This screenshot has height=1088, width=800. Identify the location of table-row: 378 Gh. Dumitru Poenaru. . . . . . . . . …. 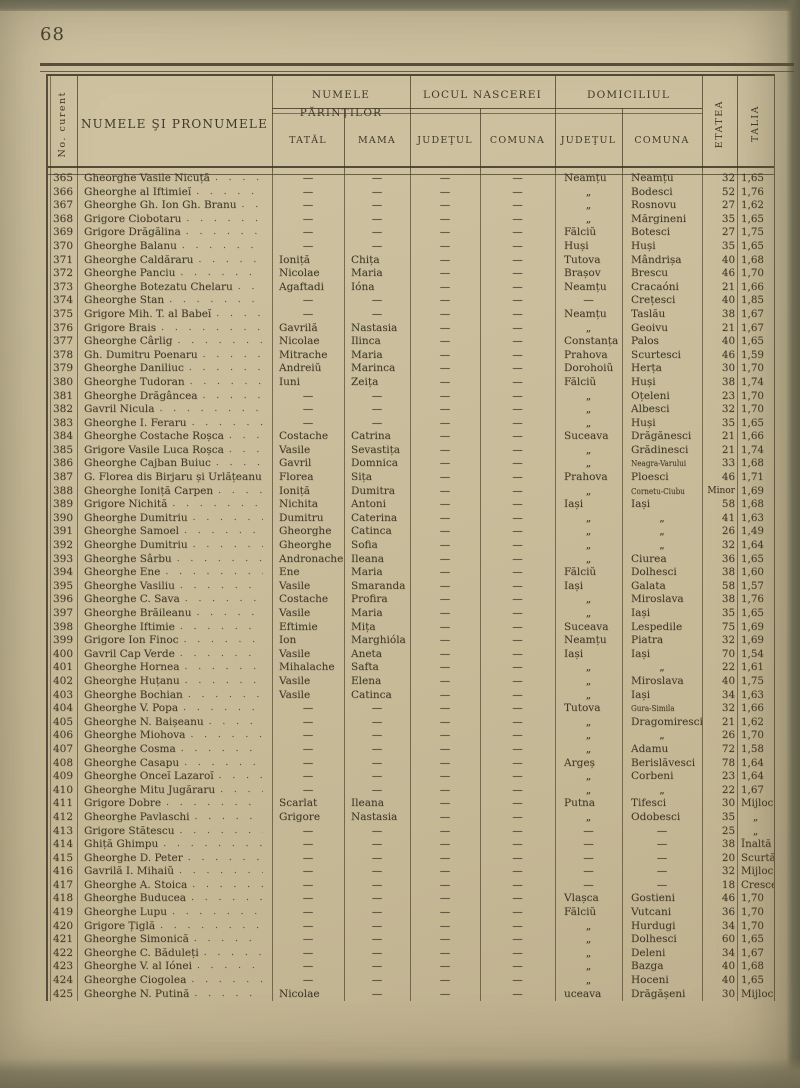
(411, 356).